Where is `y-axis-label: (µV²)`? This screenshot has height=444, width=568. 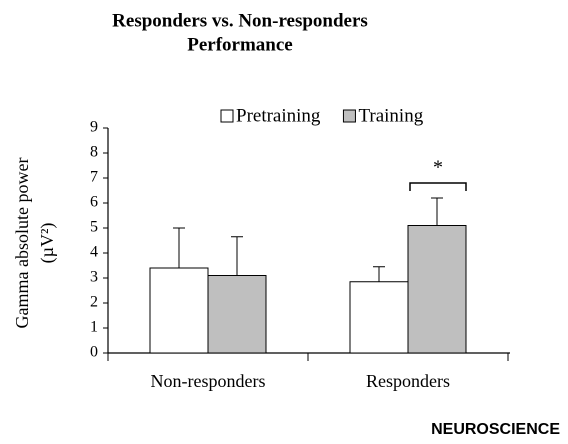 y-axis-label: (µV²) is located at coordinates (47, 243).